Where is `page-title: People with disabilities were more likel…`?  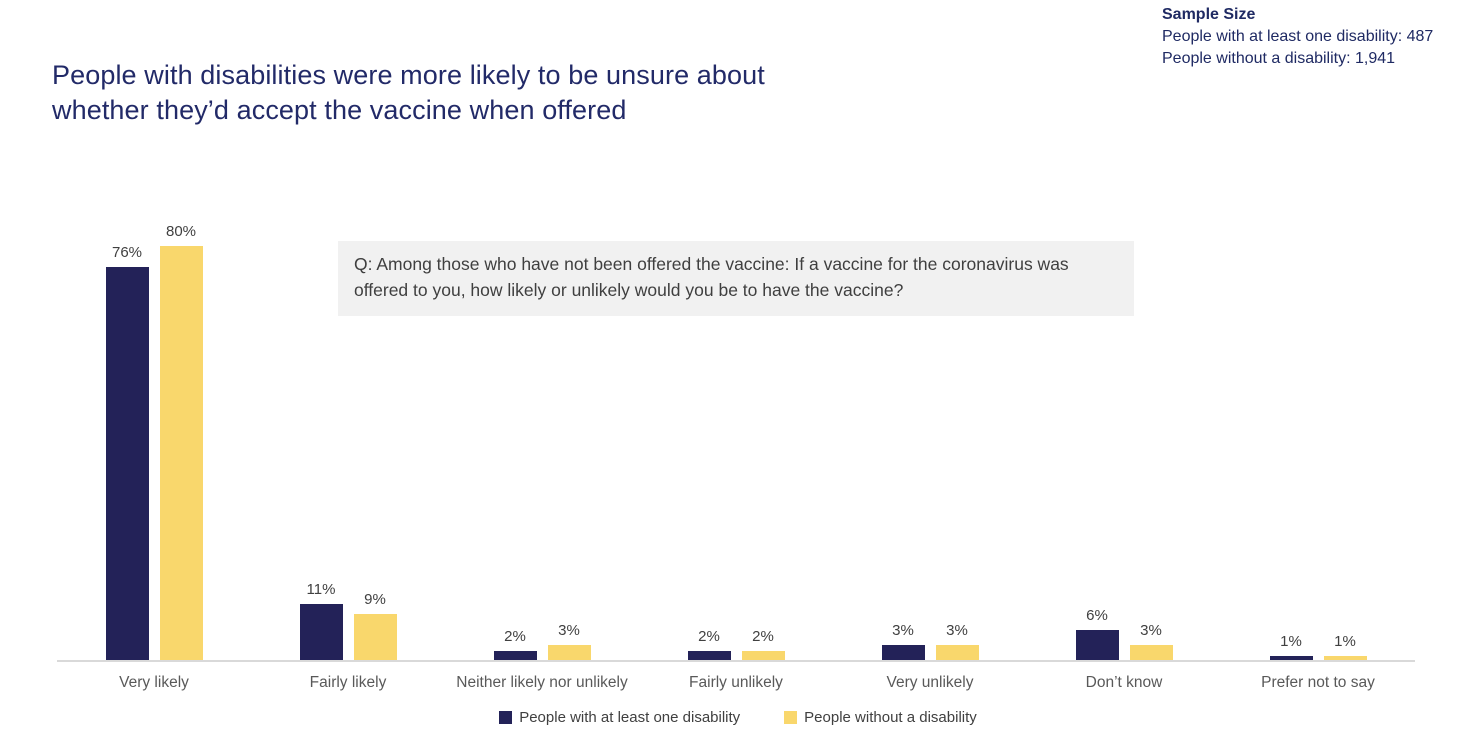
page-title: People with disabilities were more likel… is located at coordinates (408, 93).